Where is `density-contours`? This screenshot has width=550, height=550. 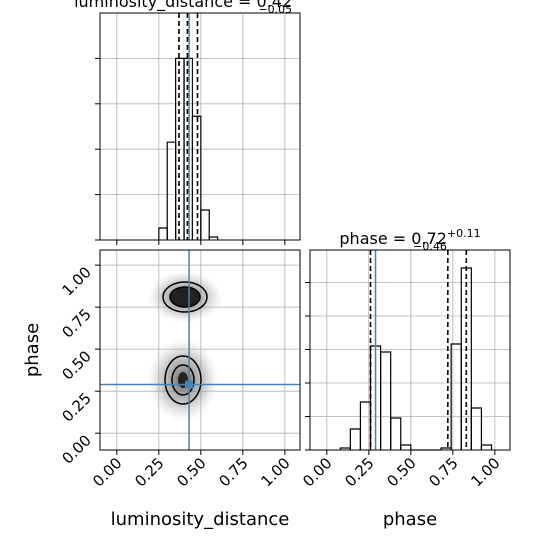 density-contours is located at coordinates (185, 346).